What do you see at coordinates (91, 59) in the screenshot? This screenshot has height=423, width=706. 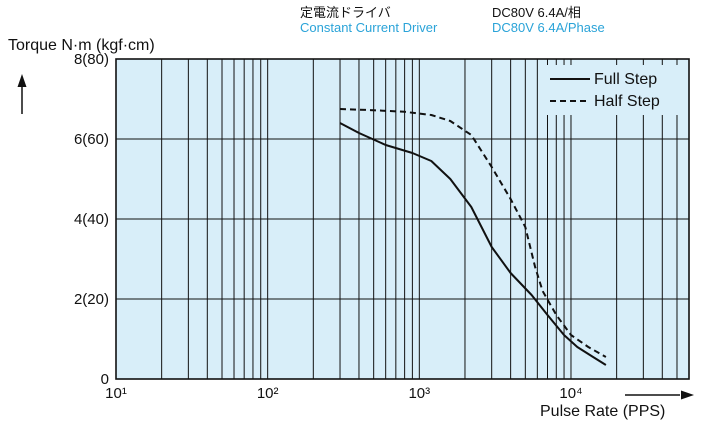 I see `y-tick-label: 8(80)` at bounding box center [91, 59].